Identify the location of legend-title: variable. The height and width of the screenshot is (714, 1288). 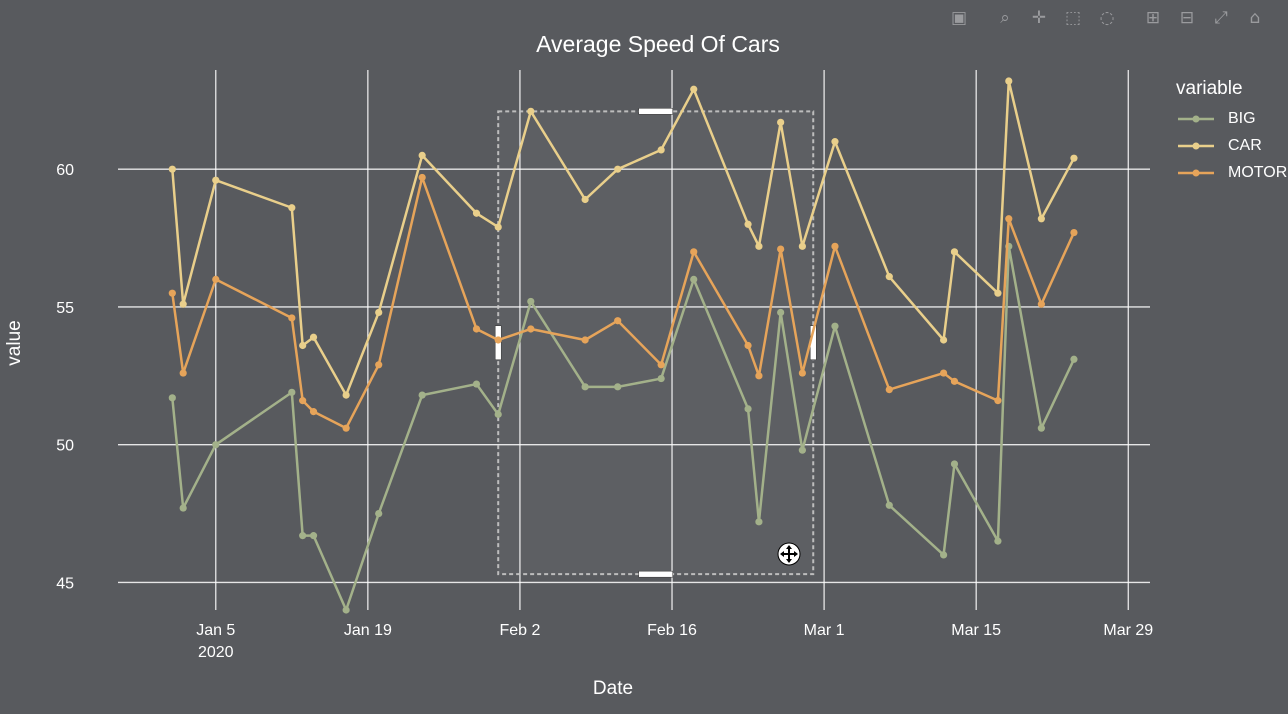
(1209, 88).